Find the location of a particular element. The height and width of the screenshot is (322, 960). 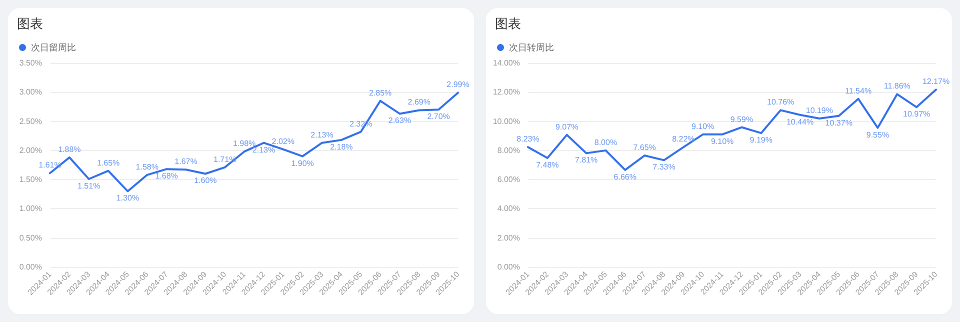

y-tick-label: 4.00% is located at coordinates (508, 209).